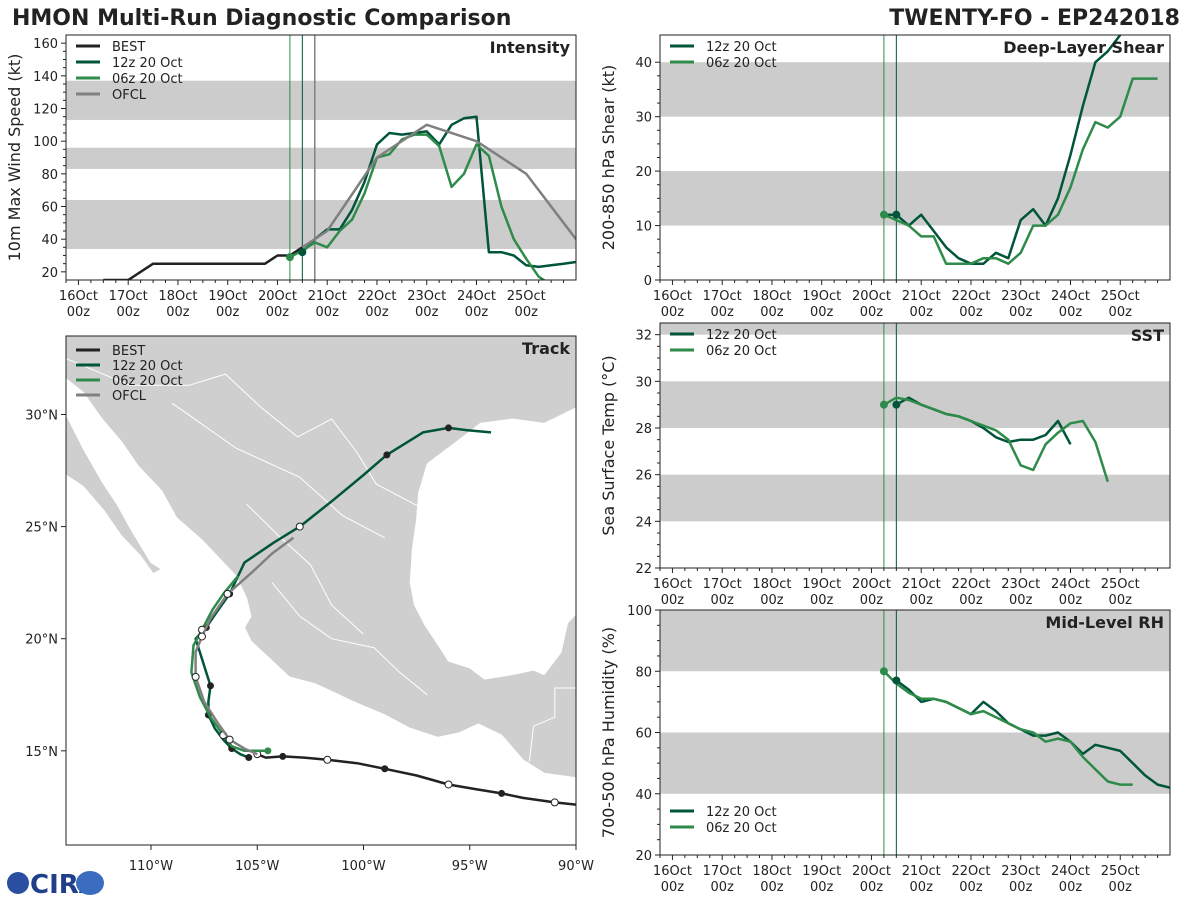  What do you see at coordinates (90, 883) in the screenshot?
I see `logo-emblem` at bounding box center [90, 883].